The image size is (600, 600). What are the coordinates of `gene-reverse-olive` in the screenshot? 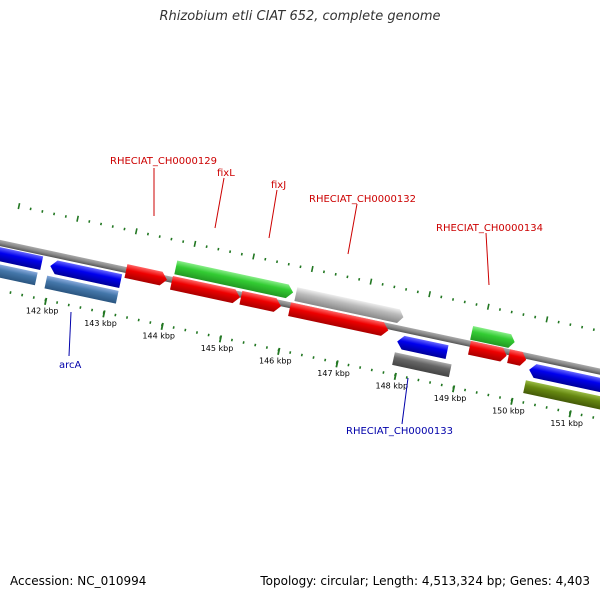 It's located at (561, 397).